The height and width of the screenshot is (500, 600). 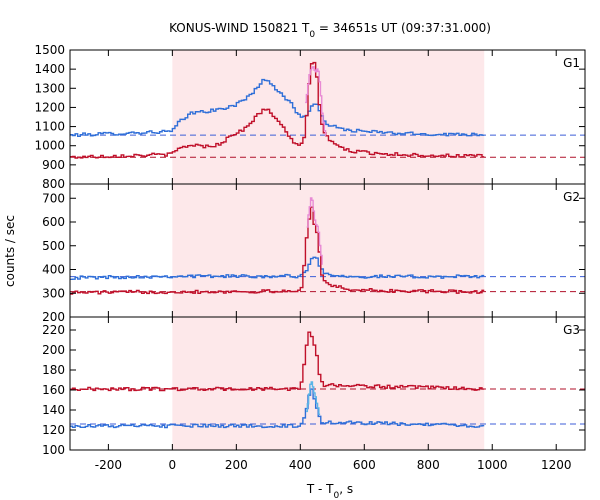 What do you see at coordinates (492, 465) in the screenshot?
I see `x-tick-label: 1000` at bounding box center [492, 465].